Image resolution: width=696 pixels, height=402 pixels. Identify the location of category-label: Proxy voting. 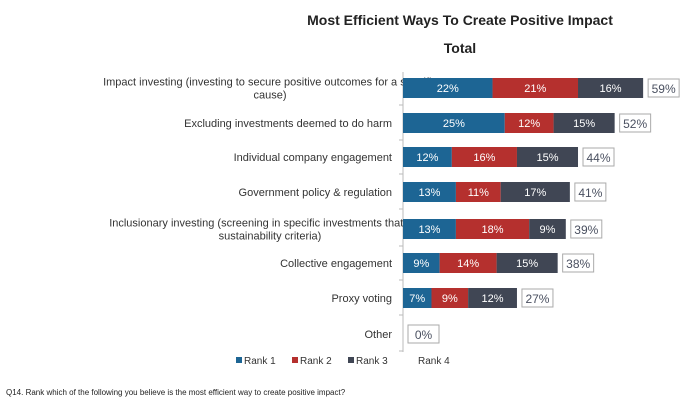
(361, 299).